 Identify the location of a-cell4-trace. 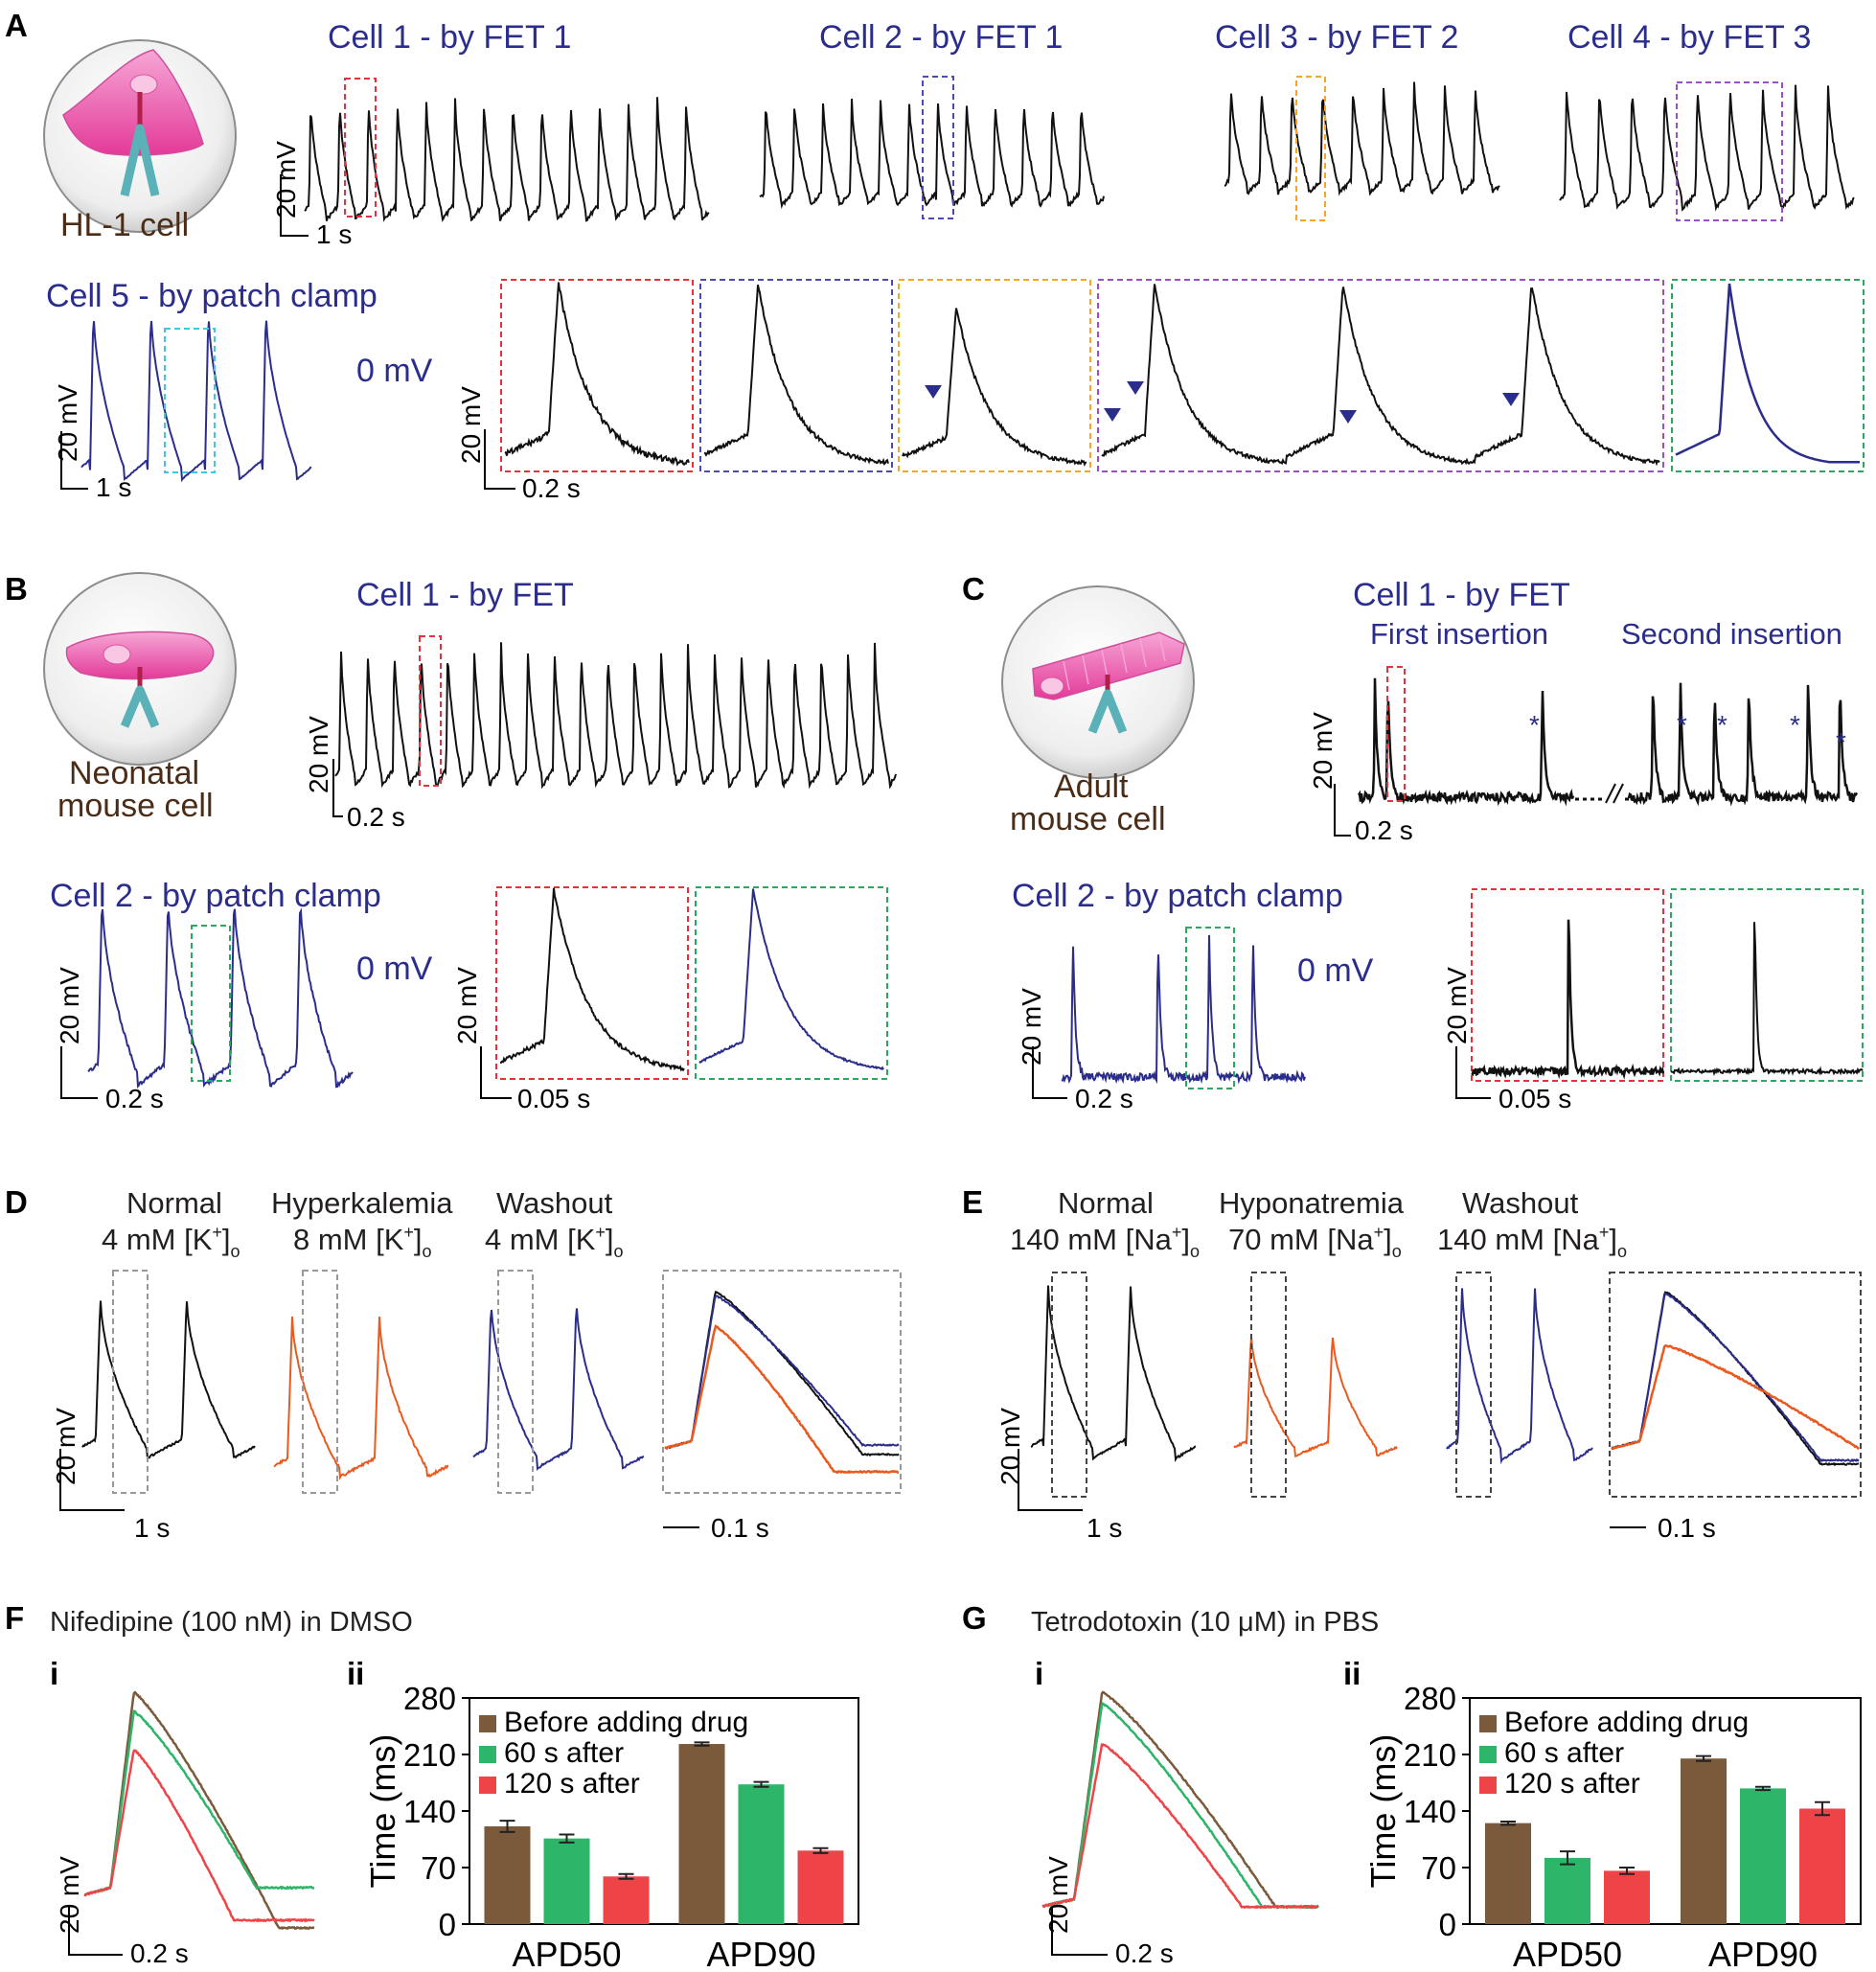
(1707, 148).